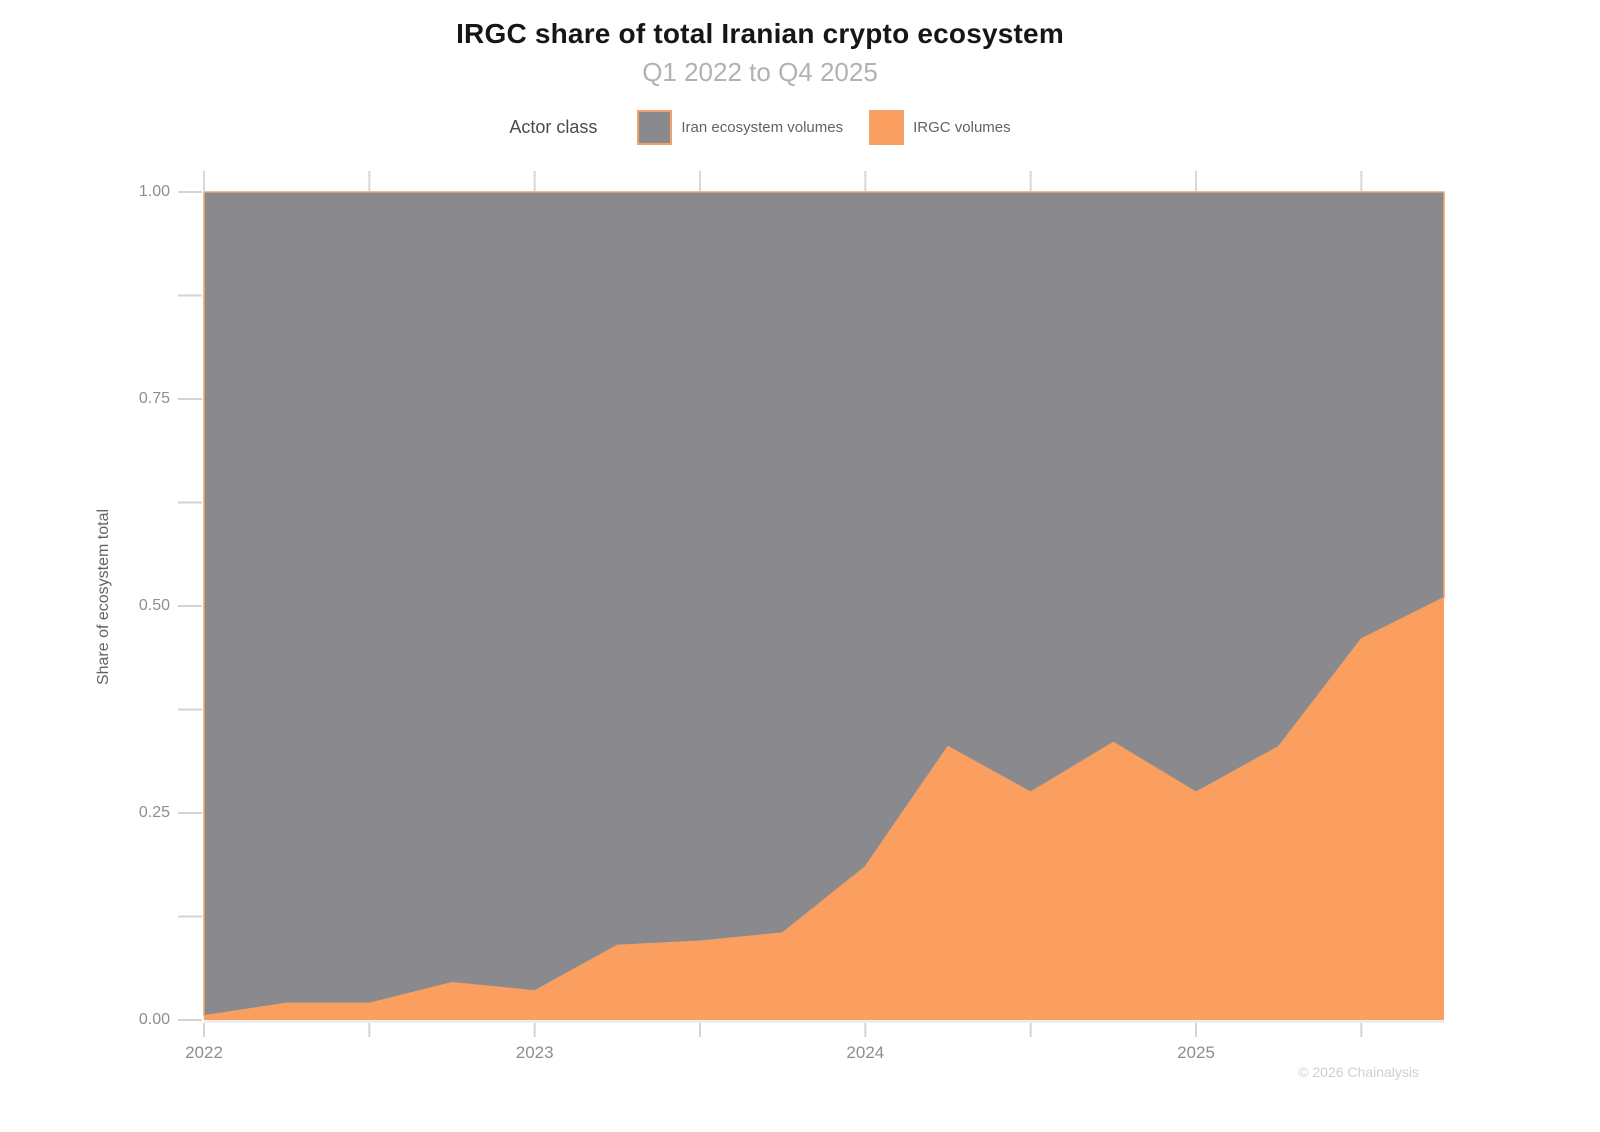 This screenshot has width=1600, height=1132. What do you see at coordinates (154, 191) in the screenshot?
I see `y-tick-label: 1.00` at bounding box center [154, 191].